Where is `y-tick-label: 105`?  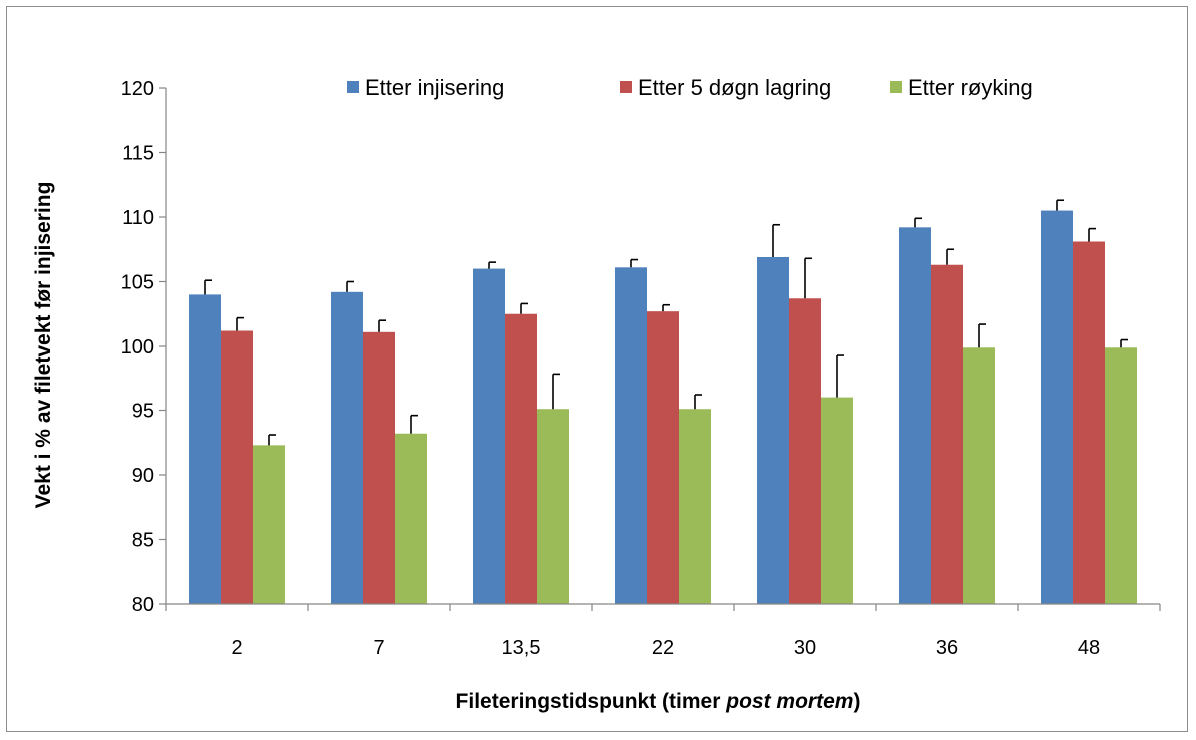
y-tick-label: 105 is located at coordinates (137, 283).